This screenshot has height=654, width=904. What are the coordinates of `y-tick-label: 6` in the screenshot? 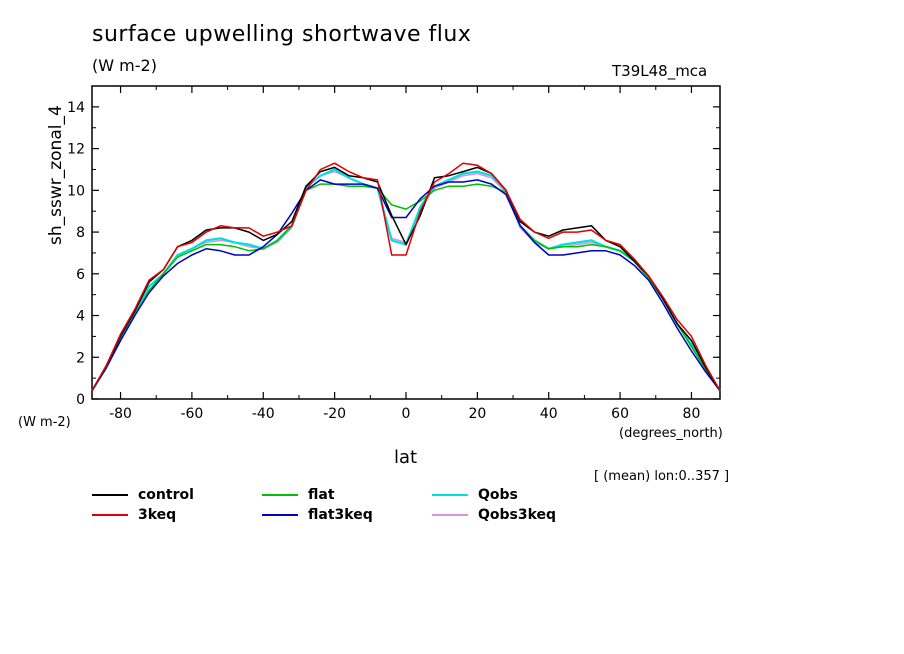 It's located at (80, 275).